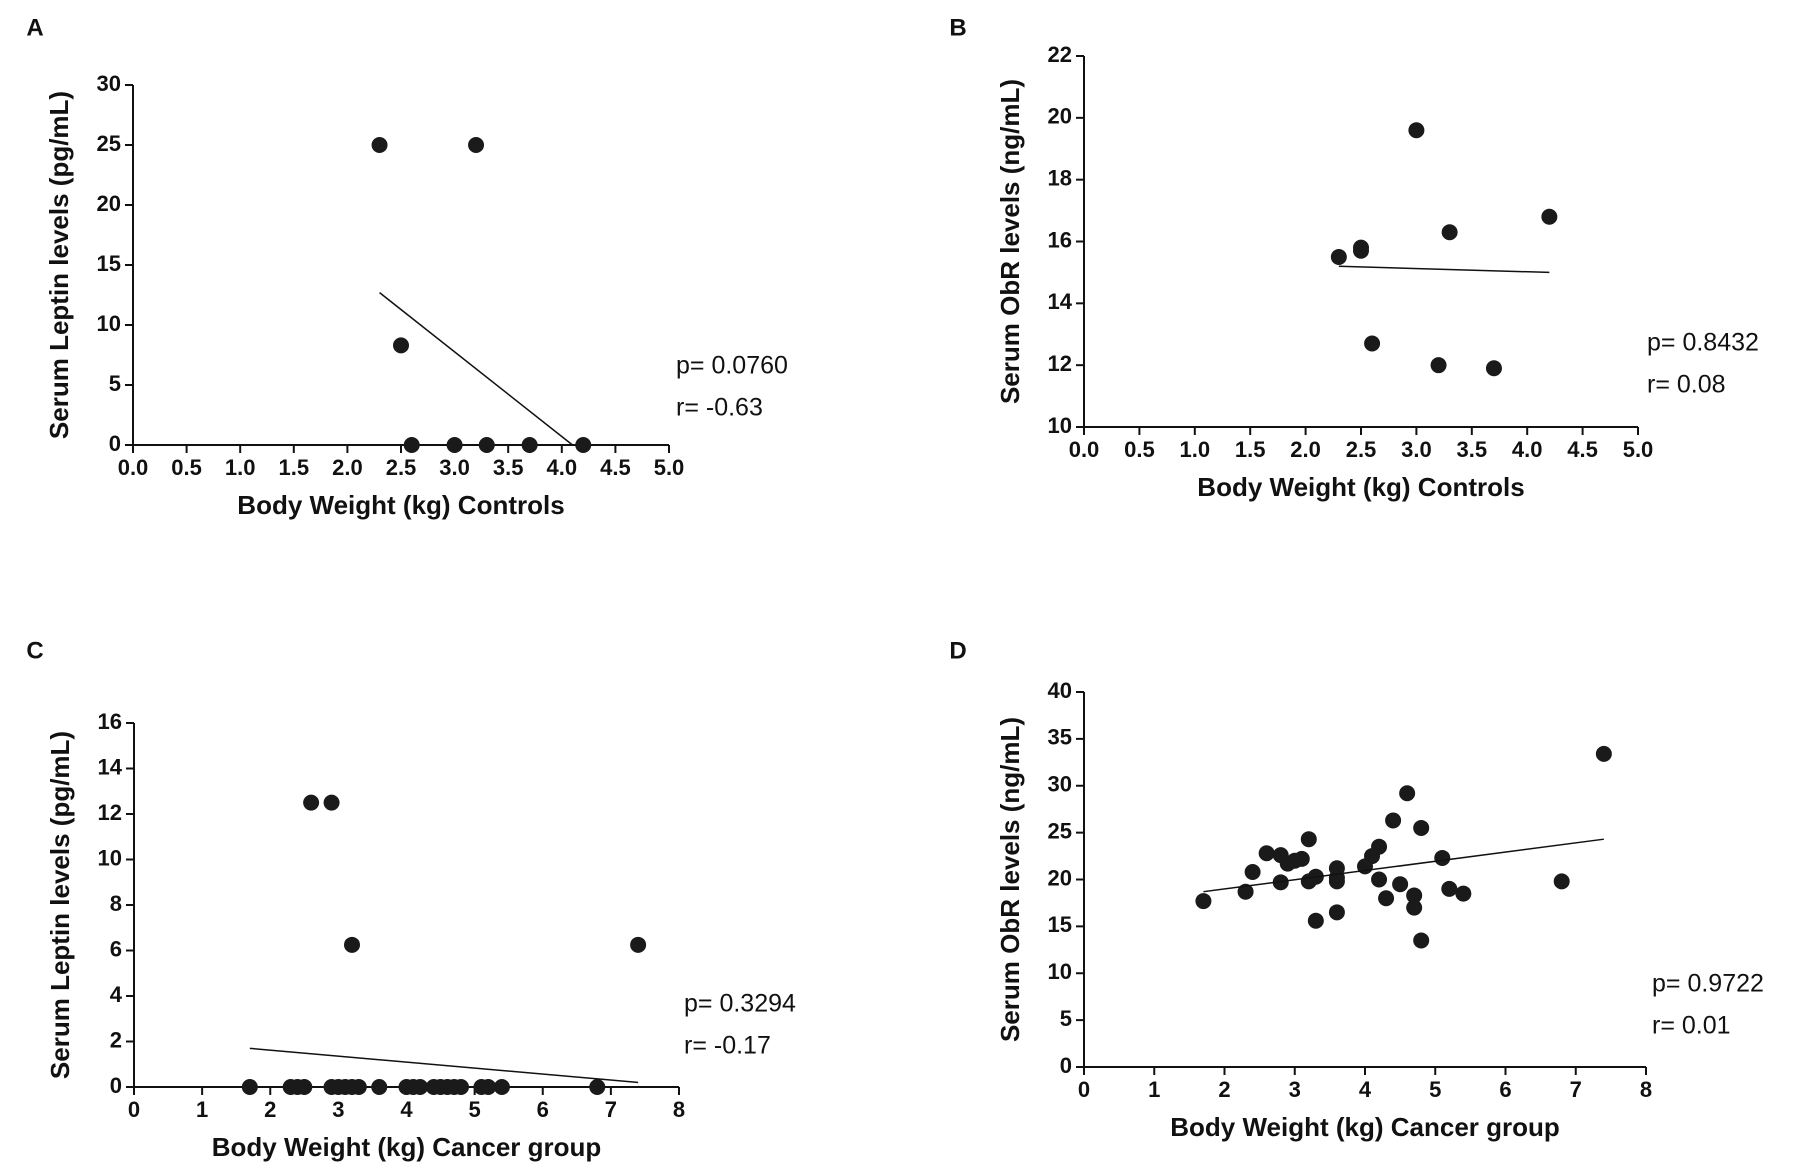 Image resolution: width=1803 pixels, height=1175 pixels. I want to click on panel-label: D, so click(957, 650).